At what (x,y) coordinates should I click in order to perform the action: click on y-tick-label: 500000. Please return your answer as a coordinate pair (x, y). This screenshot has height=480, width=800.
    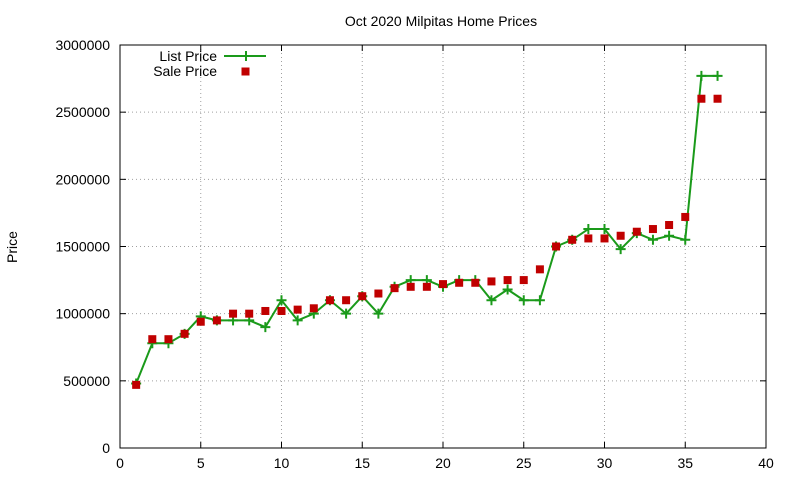
    Looking at the image, I should click on (86, 381).